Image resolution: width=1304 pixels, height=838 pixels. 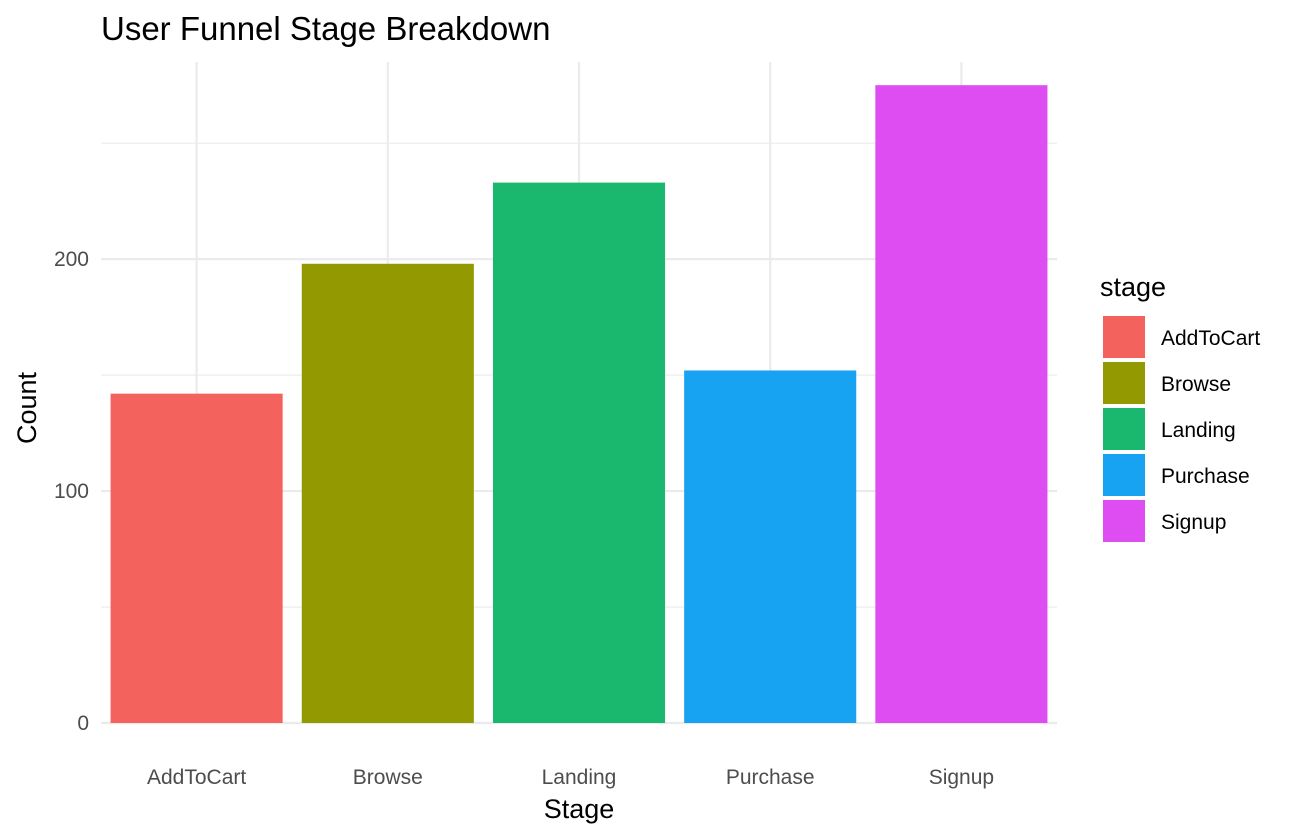 I want to click on x-axis-tick-labels: AddToCart Browse Landing Purchase Signup, so click(x=570, y=777).